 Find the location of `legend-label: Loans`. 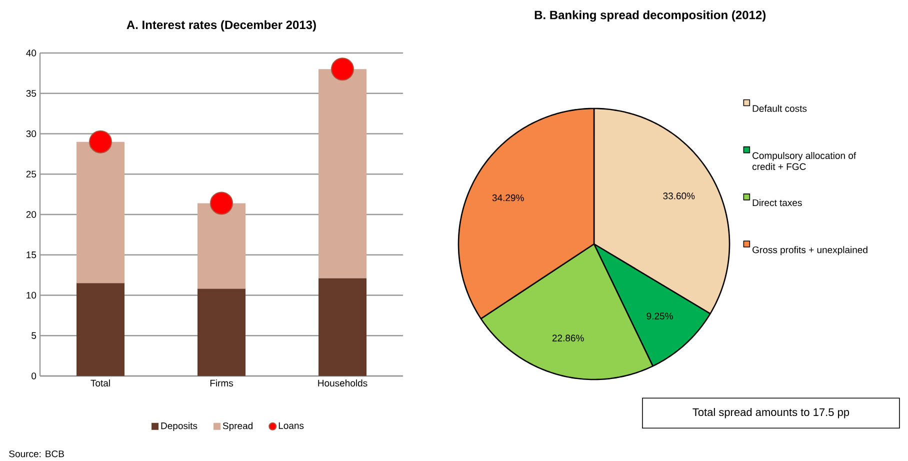

legend-label: Loans is located at coordinates (291, 425).